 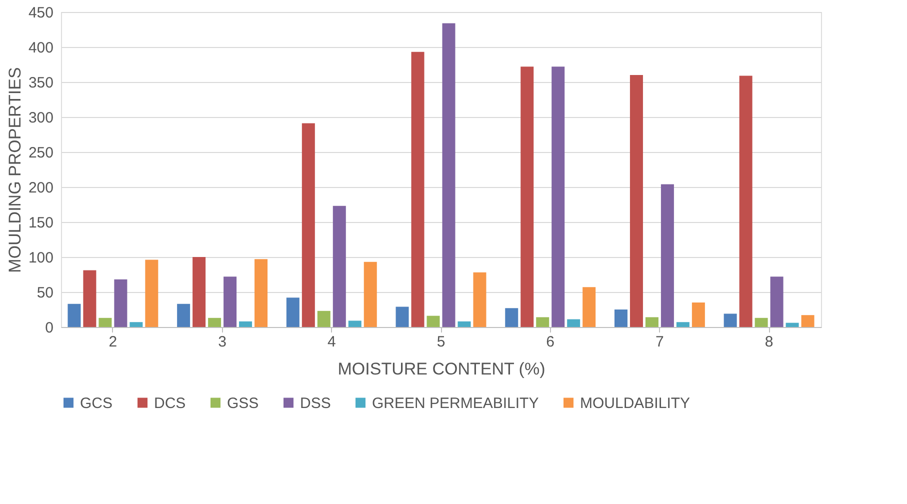 What do you see at coordinates (315, 403) in the screenshot?
I see `legend-label: DSS` at bounding box center [315, 403].